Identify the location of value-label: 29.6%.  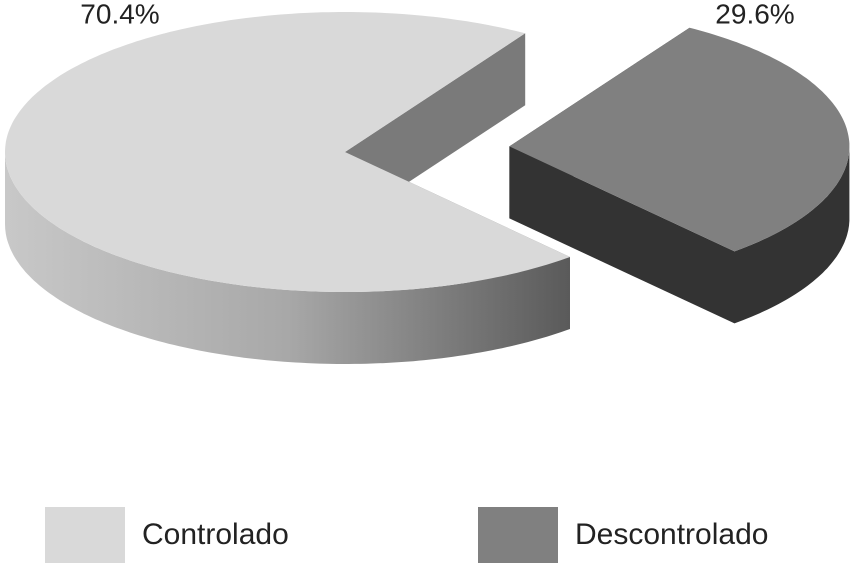
(754, 14).